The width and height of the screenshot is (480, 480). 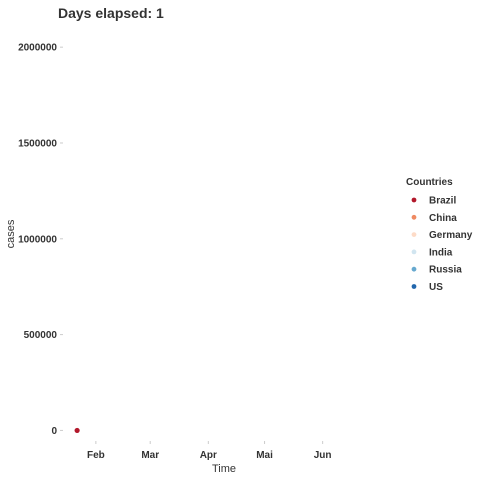 I want to click on legend-key-india, so click(x=414, y=252).